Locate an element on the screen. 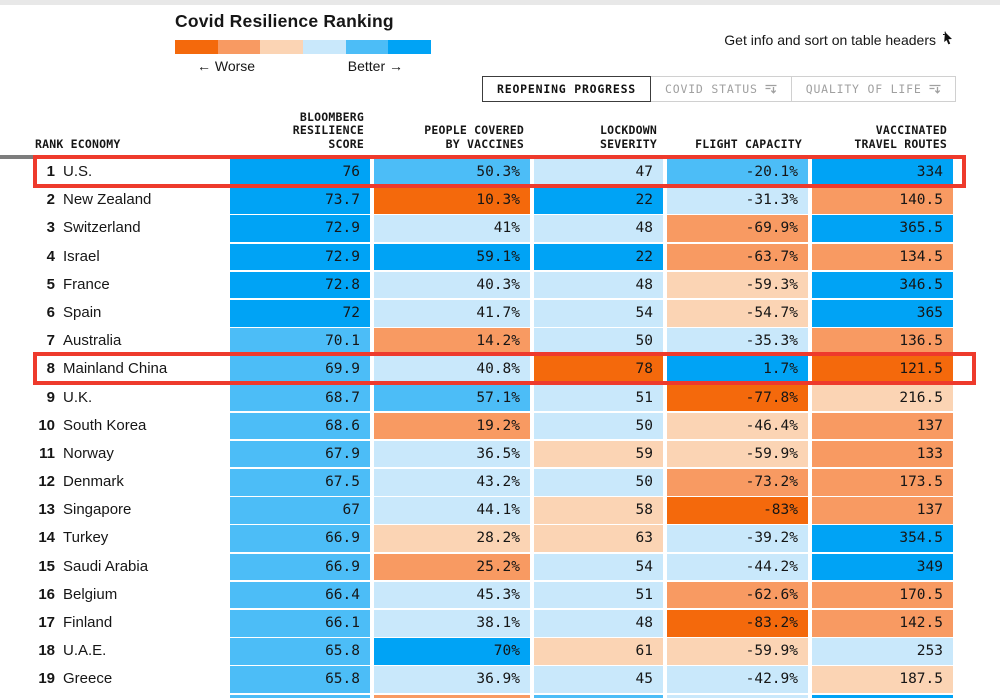 The width and height of the screenshot is (1000, 698). flight-cell: -62.6% is located at coordinates (737, 595).